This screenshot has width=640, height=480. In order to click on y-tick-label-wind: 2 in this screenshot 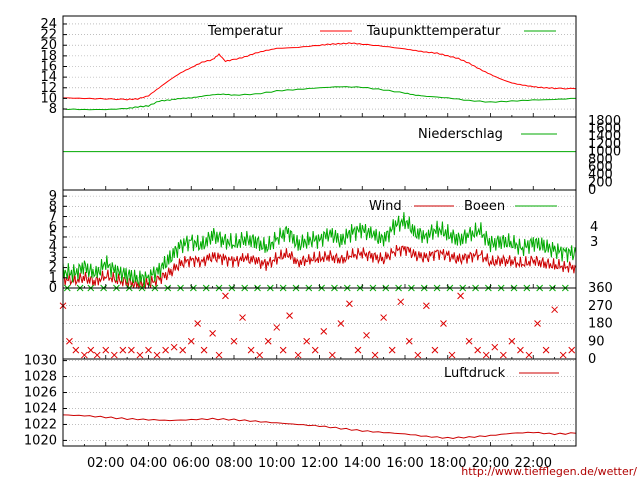, I will do `click(53, 268)`.